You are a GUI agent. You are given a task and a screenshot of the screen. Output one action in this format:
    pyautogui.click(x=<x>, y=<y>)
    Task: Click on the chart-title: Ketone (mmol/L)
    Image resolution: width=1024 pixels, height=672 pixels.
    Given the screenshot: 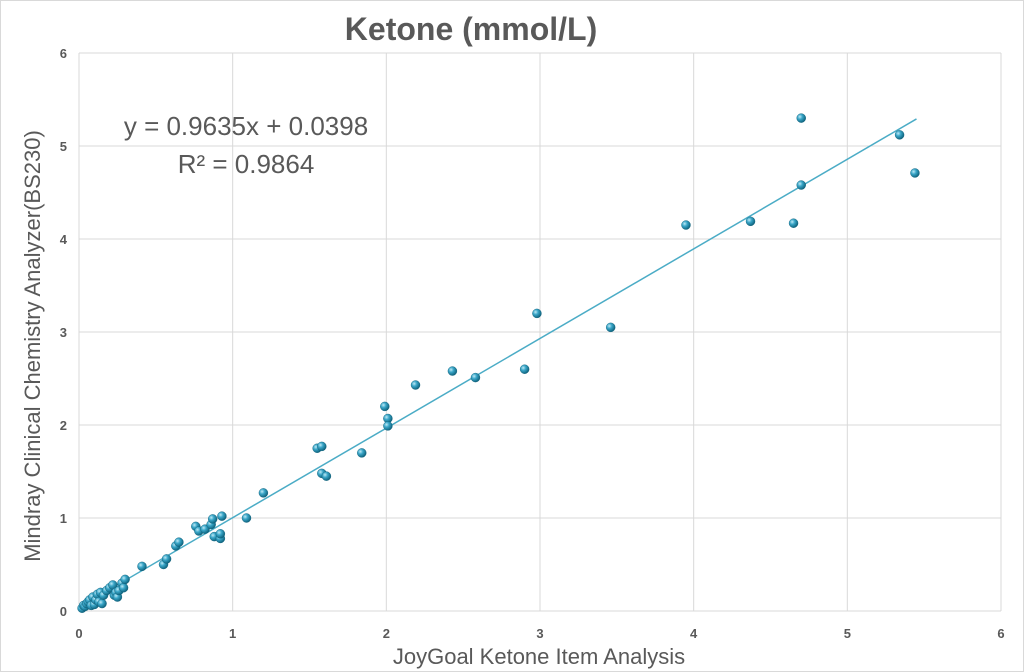 What is the action you would take?
    pyautogui.click(x=471, y=29)
    